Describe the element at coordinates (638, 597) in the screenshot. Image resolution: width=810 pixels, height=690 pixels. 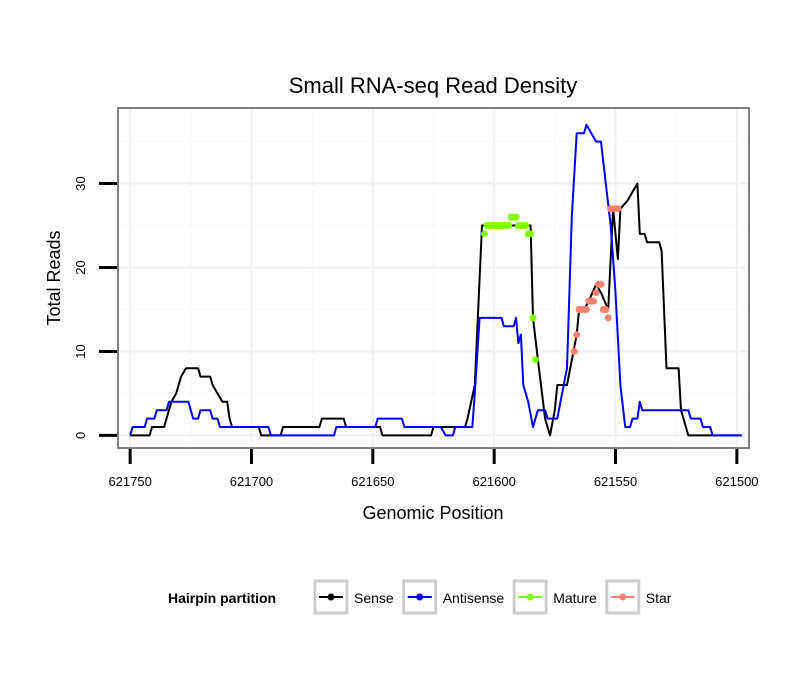
I see `legend-item-star: Star` at that location.